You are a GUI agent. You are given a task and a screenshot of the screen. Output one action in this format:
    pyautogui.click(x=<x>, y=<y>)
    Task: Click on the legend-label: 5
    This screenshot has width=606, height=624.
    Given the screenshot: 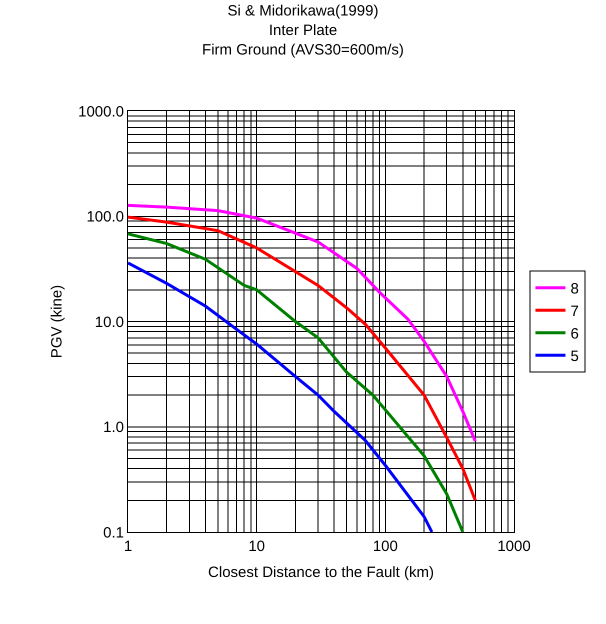 What is the action you would take?
    pyautogui.click(x=574, y=357)
    